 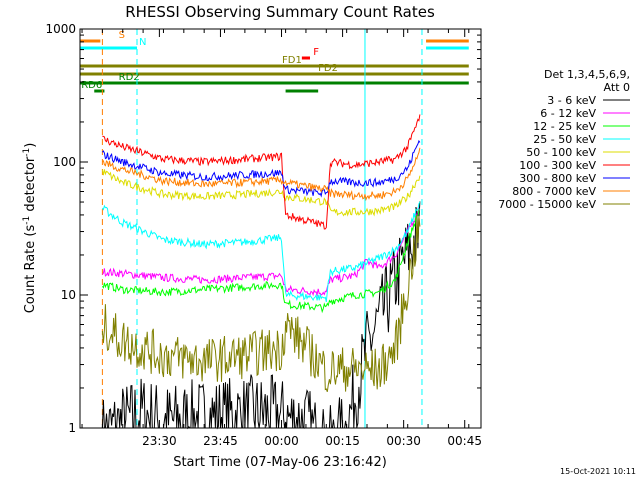 I want to click on x-axis-label: Start Time (07-May-06 23:16:42), so click(x=280, y=462).